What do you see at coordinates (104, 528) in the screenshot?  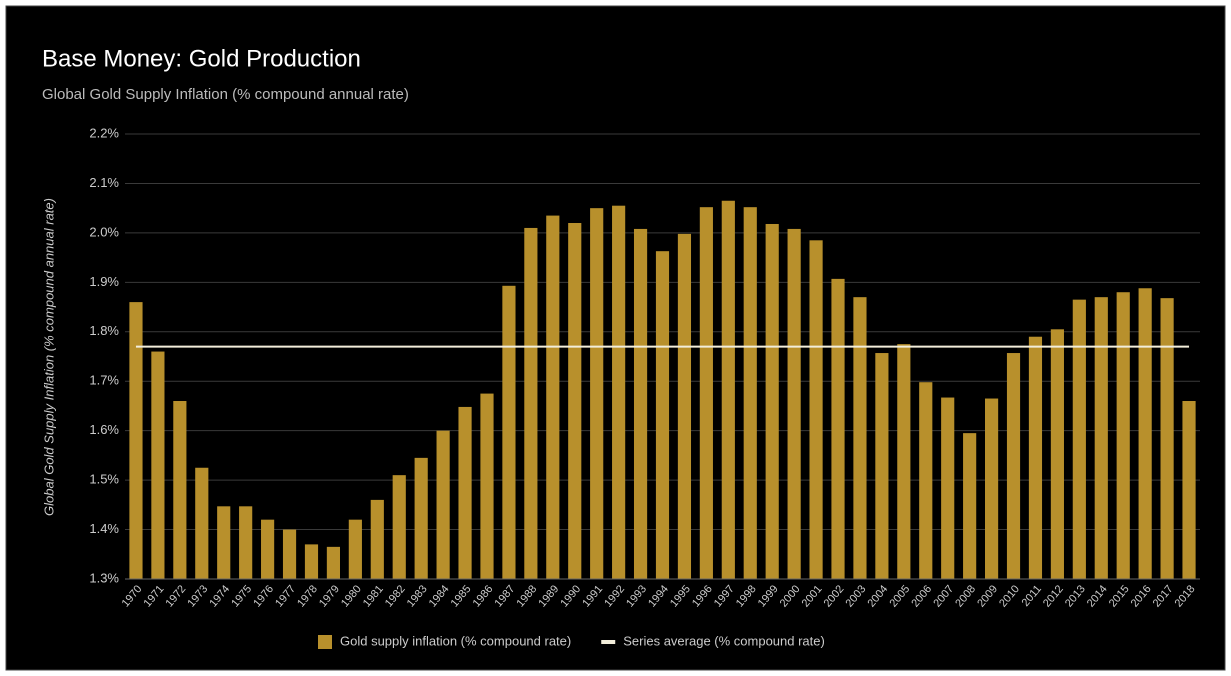 I see `y-tick-label: 1.4%` at bounding box center [104, 528].